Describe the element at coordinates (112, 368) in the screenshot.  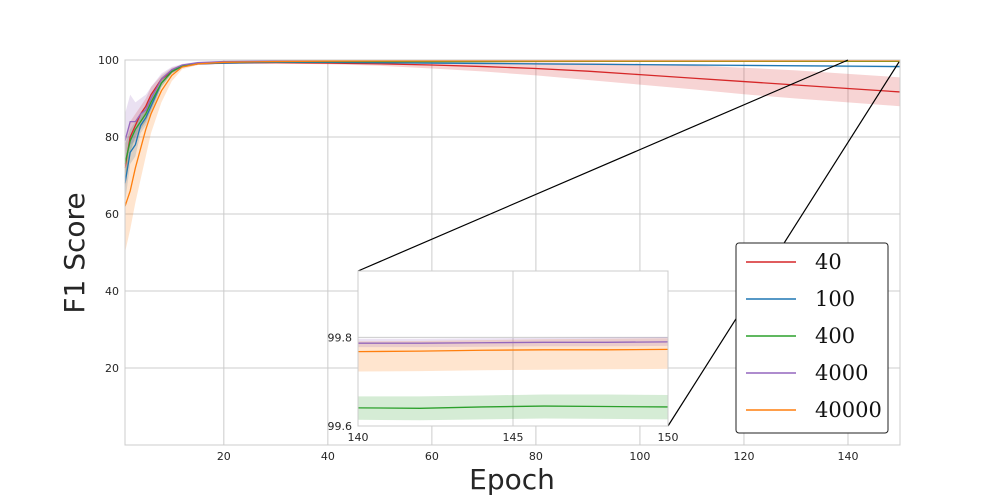
I see `y-tick-label-0: 20` at that location.